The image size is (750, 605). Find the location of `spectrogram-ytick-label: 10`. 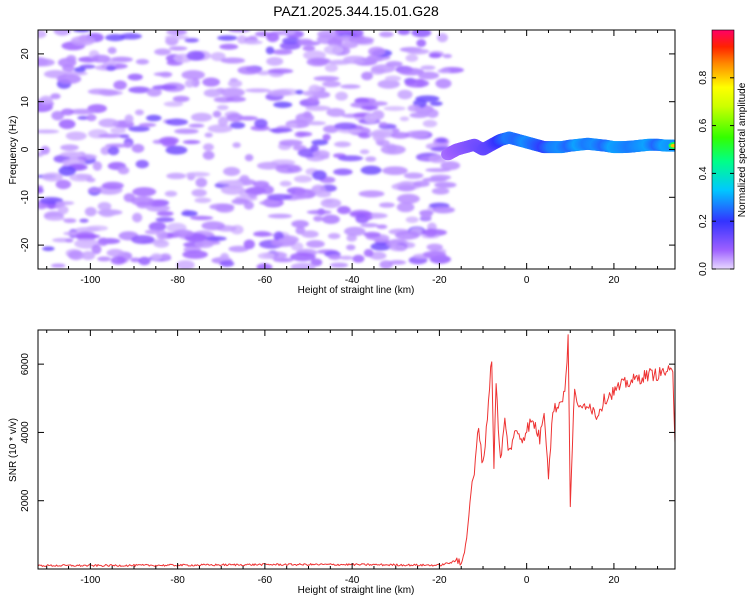

spectrogram-ytick-label: 10 is located at coordinates (25, 102).